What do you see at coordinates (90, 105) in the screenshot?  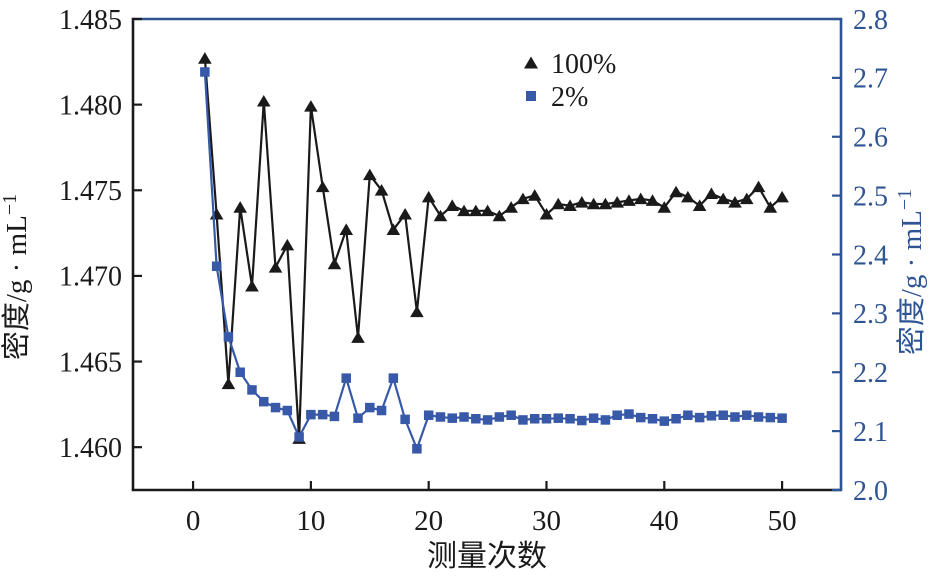 I see `left-tick-label: 1.480` at bounding box center [90, 105].